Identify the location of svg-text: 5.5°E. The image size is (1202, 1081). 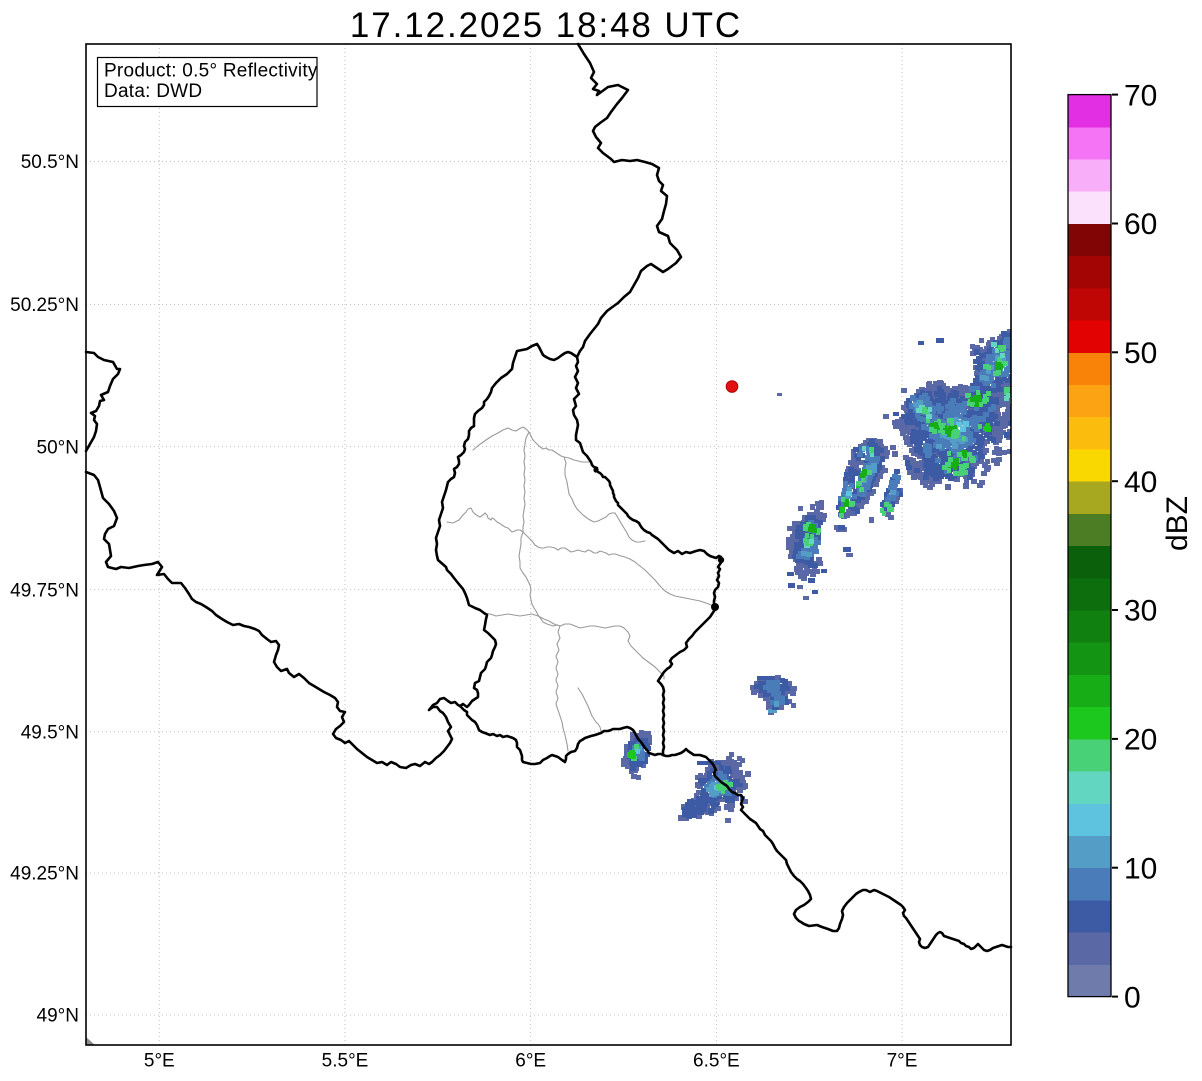
(345, 1061).